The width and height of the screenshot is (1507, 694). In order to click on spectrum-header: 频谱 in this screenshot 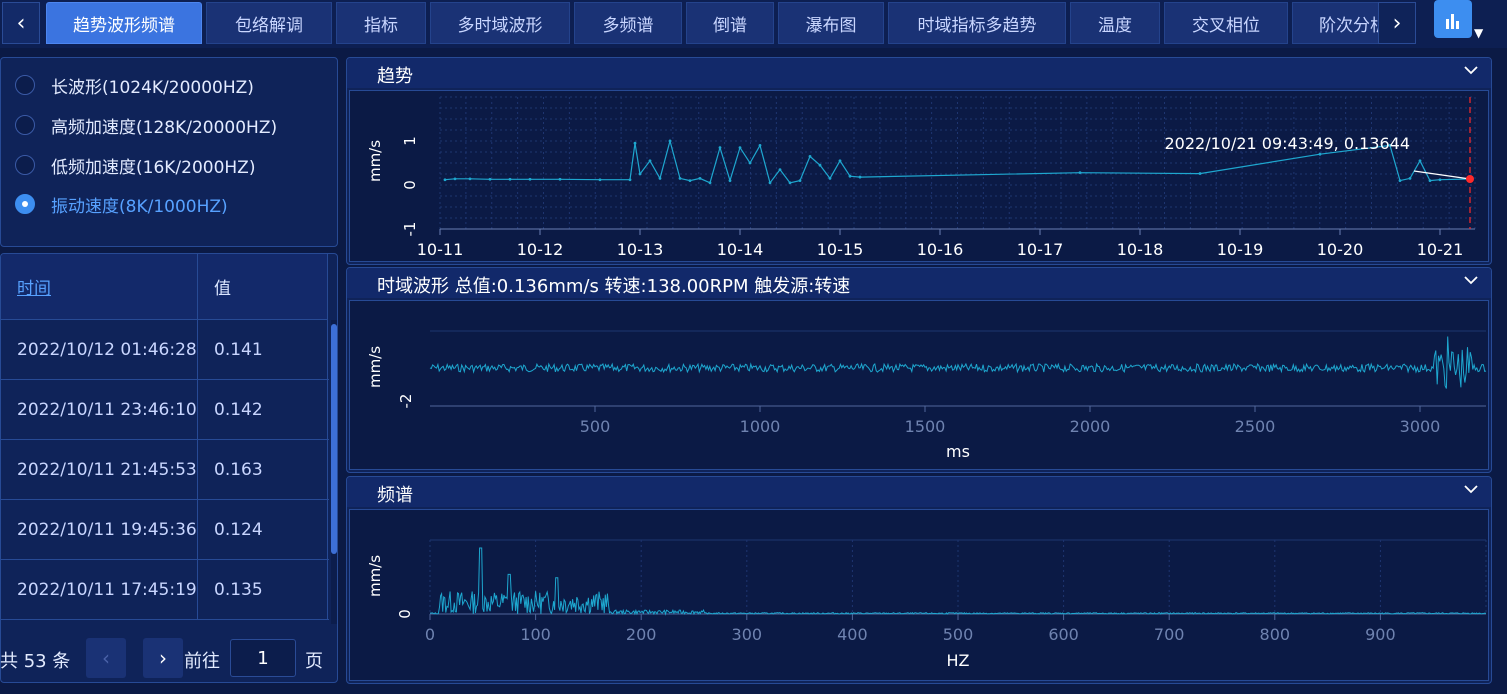, I will do `click(919, 492)`.